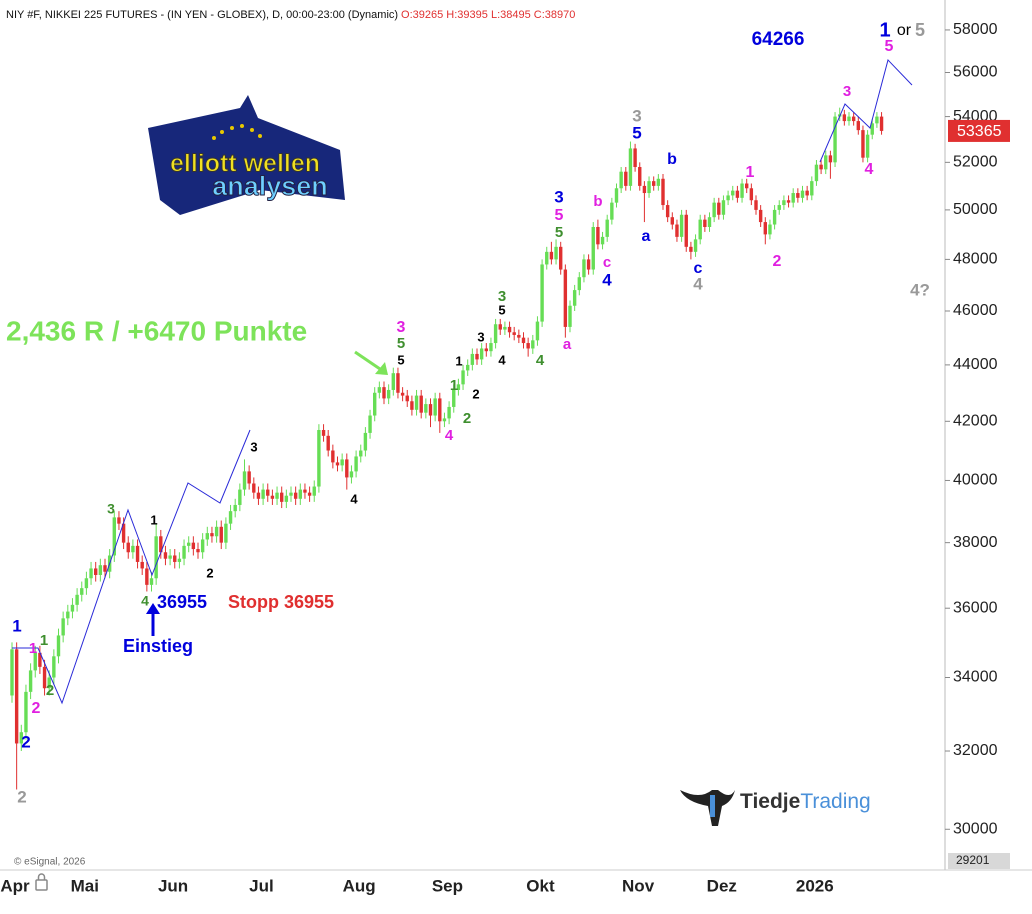  Describe the element at coordinates (975, 29) in the screenshot. I see `y-tick-label: 58000` at that location.